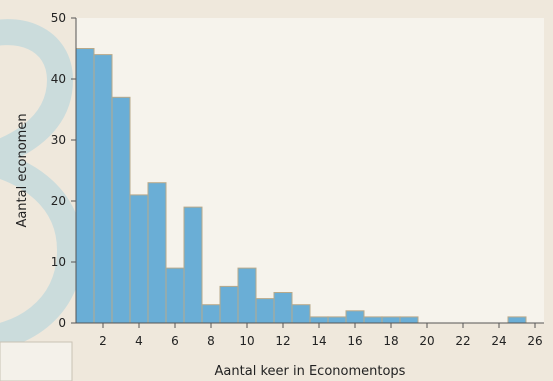 The width and height of the screenshot is (553, 381). I want to click on x-tick-labels: 2 4 6 8 10 12 14 16 18 20 22 24 26, so click(320, 341).